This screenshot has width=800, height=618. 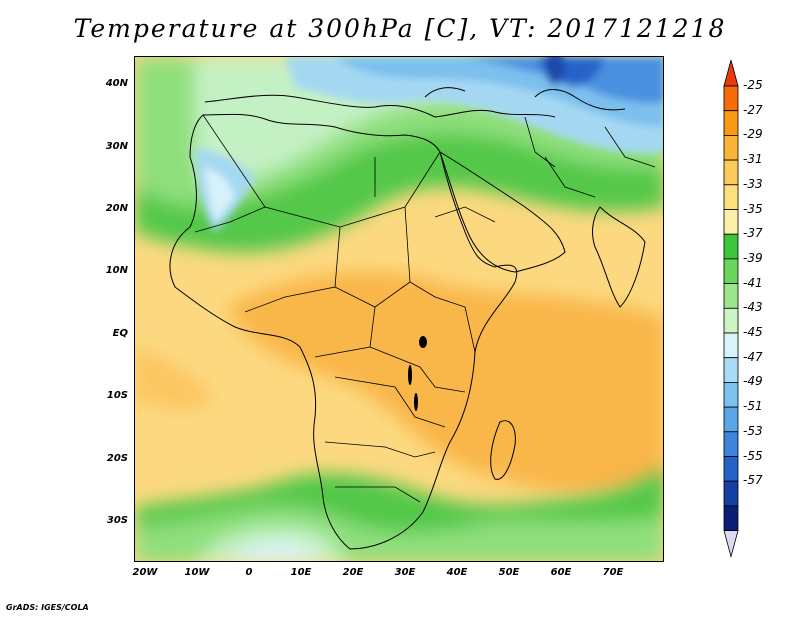 What do you see at coordinates (108, 270) in the screenshot?
I see `lat-tick-label: 10N` at bounding box center [108, 270].